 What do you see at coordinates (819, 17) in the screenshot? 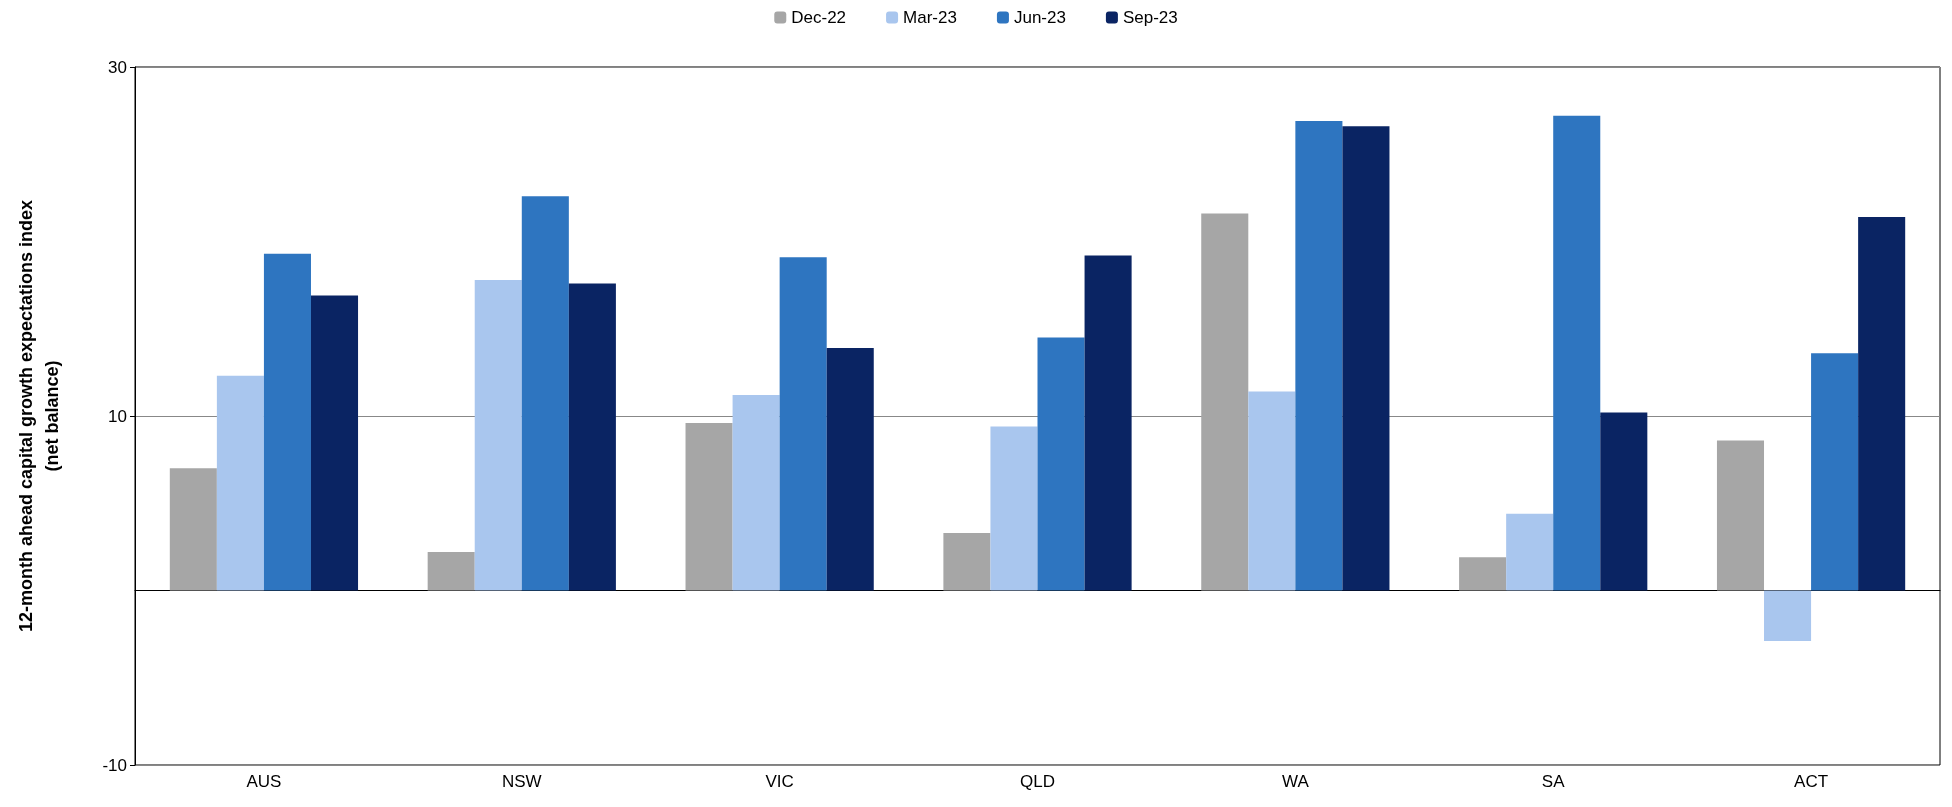
I see `legend-label: Dec-22` at bounding box center [819, 17].